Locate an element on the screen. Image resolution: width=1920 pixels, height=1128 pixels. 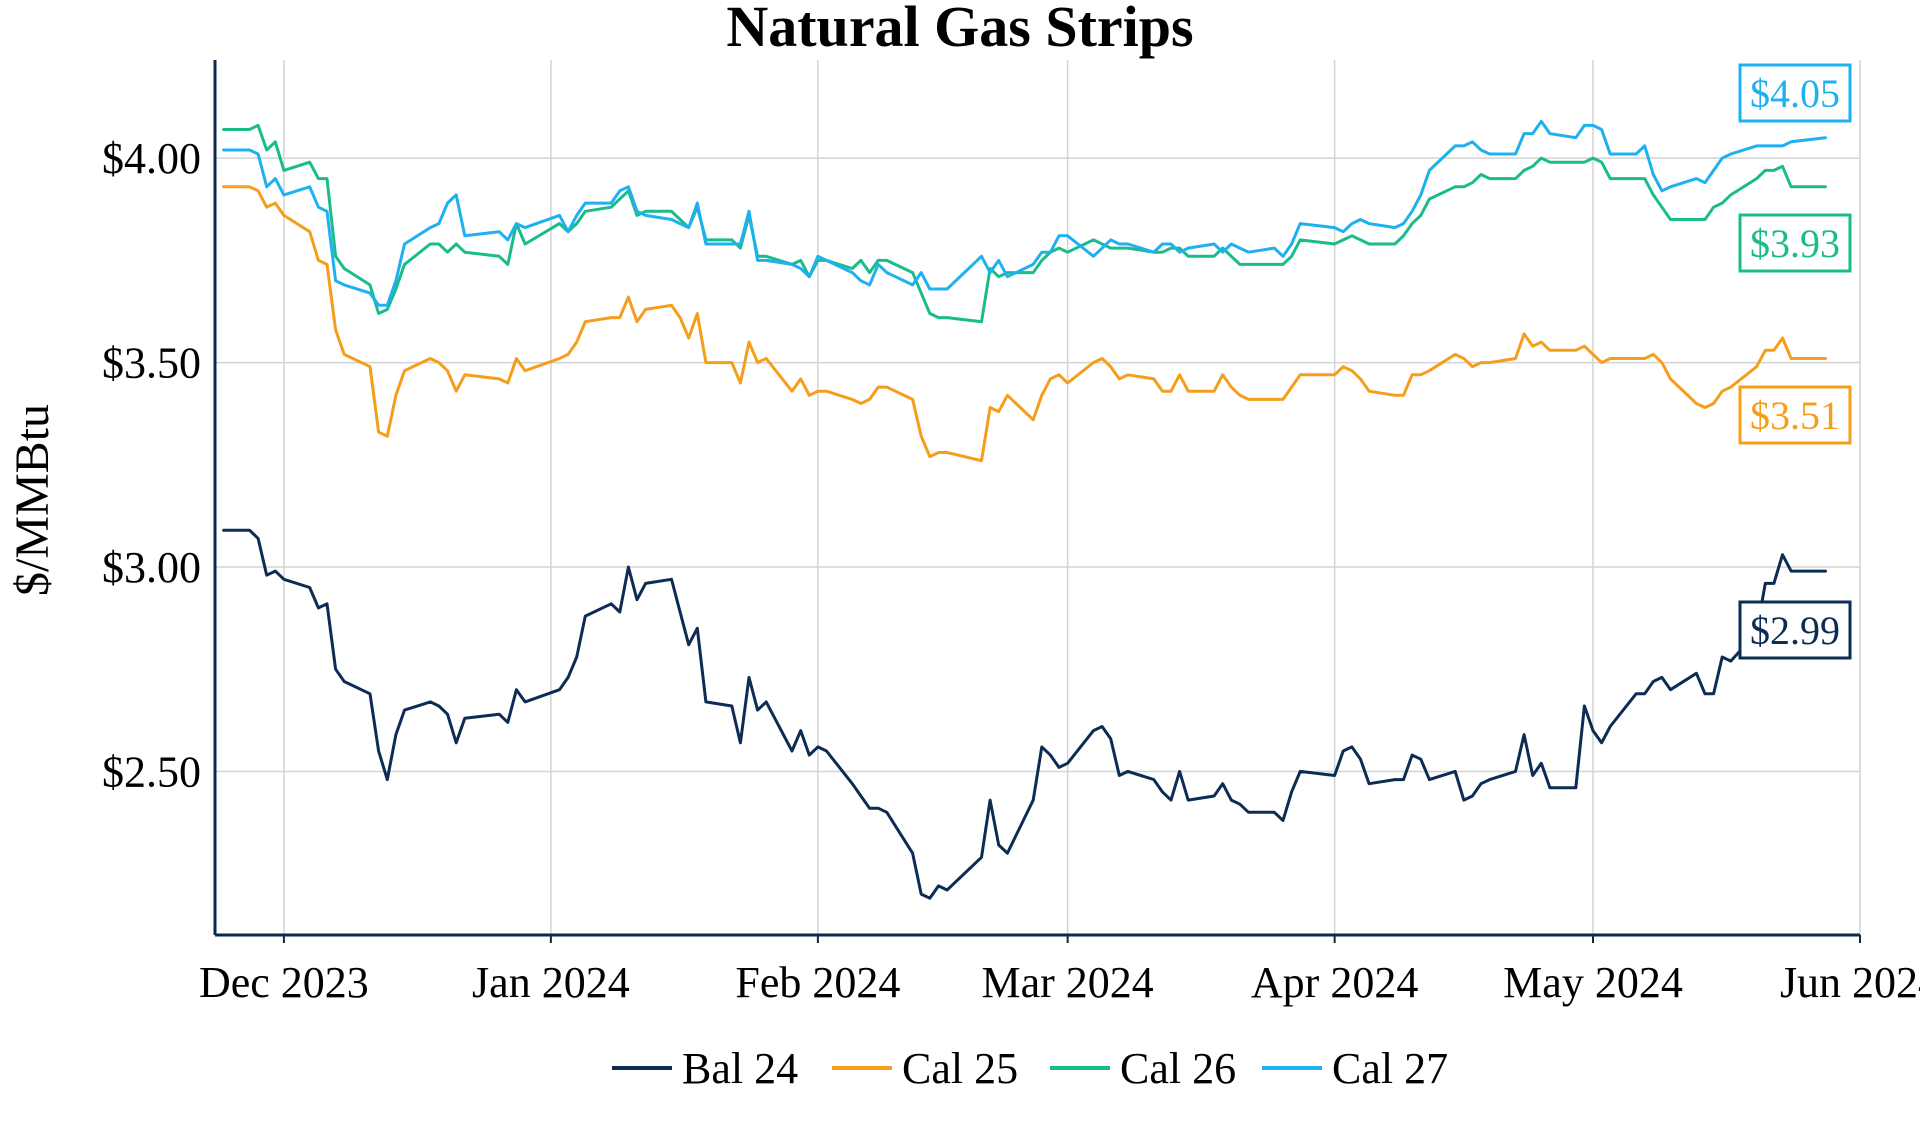
chart-title: Natural Gas Strips is located at coordinates (959, 29).